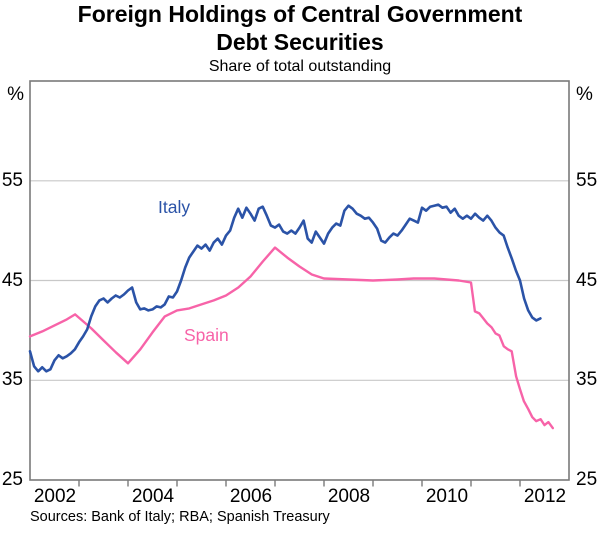  What do you see at coordinates (584, 94) in the screenshot?
I see `y-axis-unit-right: %` at bounding box center [584, 94].